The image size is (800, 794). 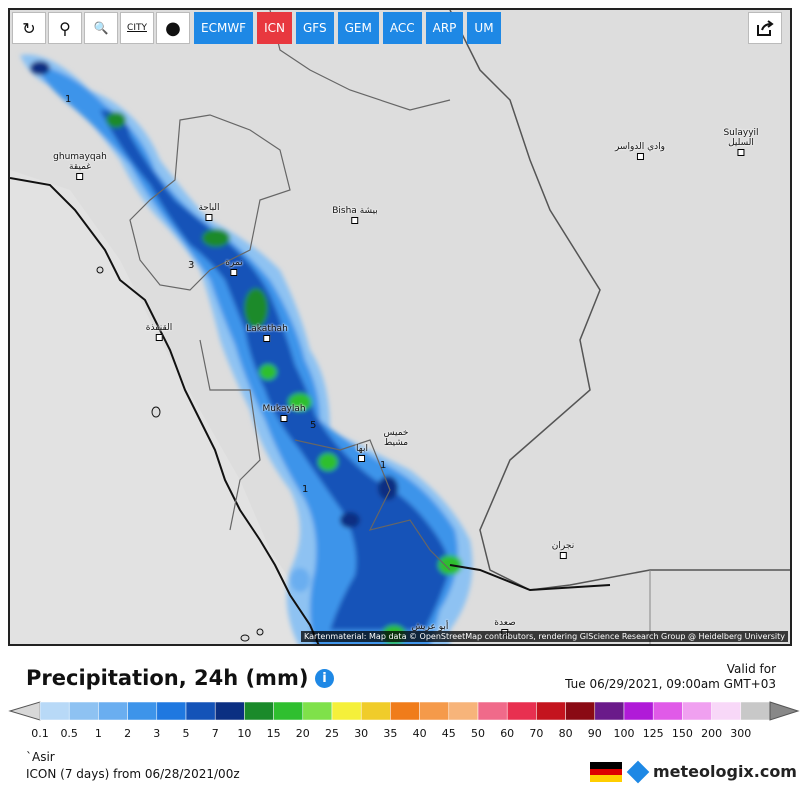 What do you see at coordinates (653, 733) in the screenshot?
I see `scale-label: 125` at bounding box center [653, 733].